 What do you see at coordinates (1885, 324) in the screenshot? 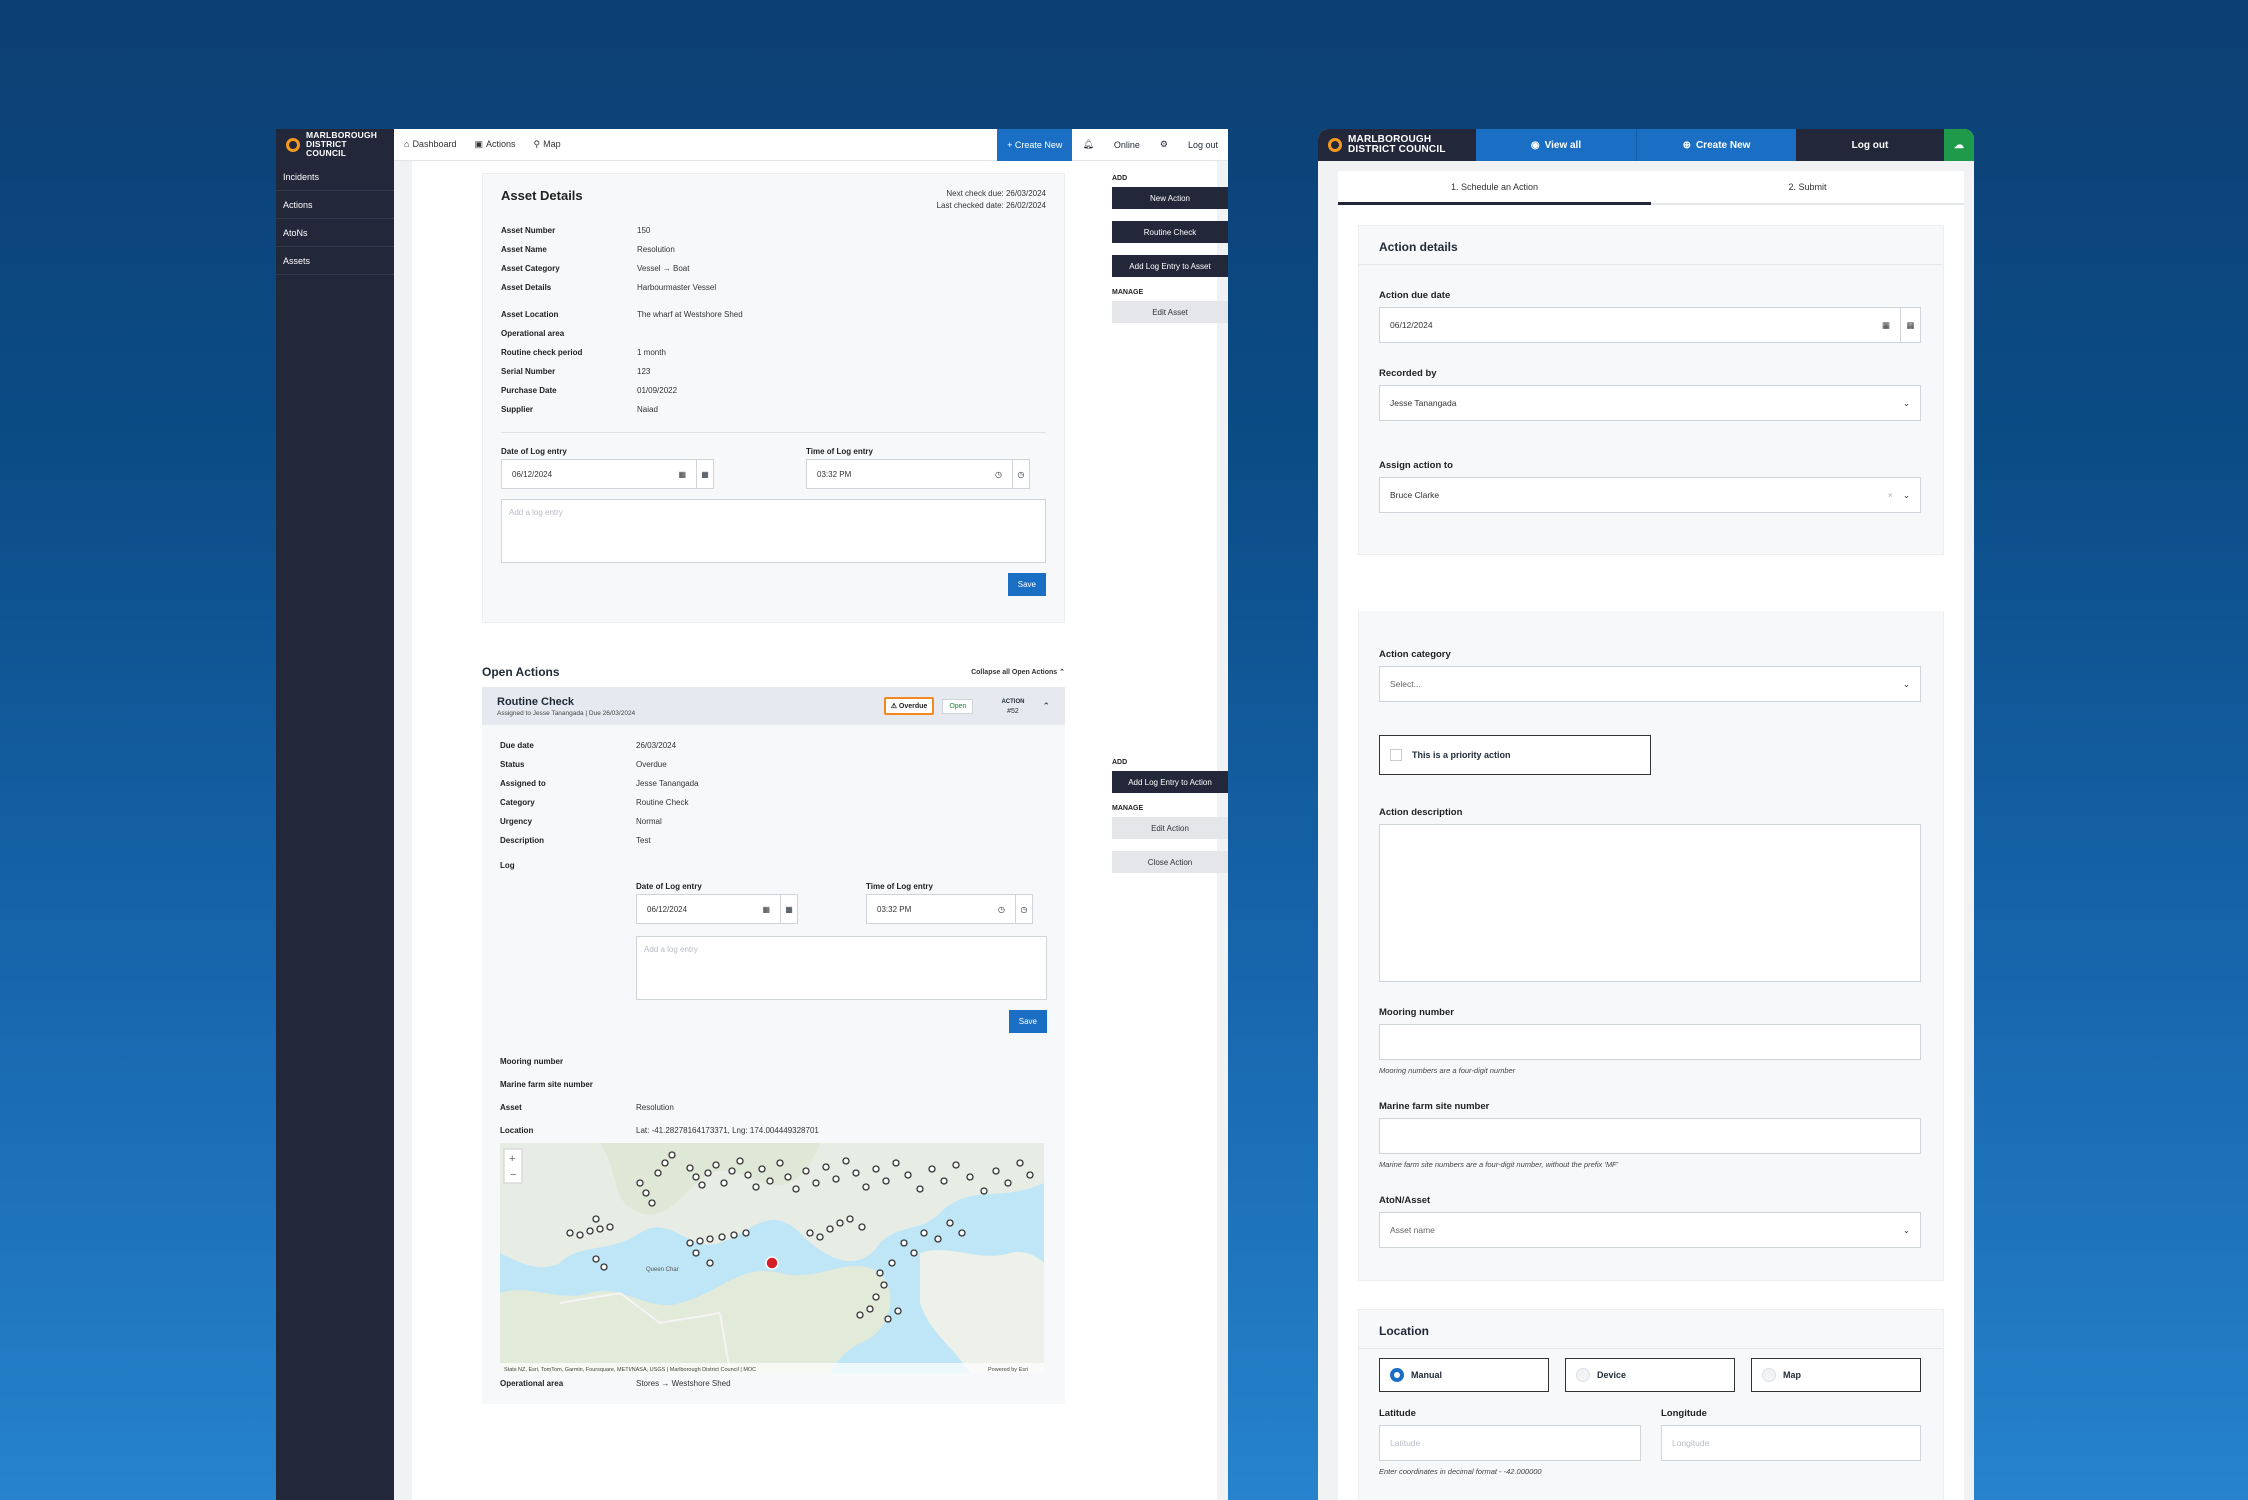
I see `calendar-icon: ▦` at bounding box center [1885, 324].